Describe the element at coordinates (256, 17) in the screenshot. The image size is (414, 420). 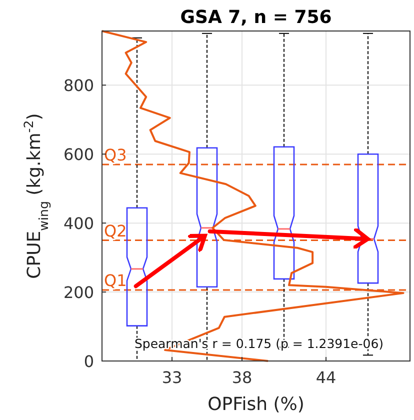
I see `chart-title: GSA 7, n = 756` at that location.